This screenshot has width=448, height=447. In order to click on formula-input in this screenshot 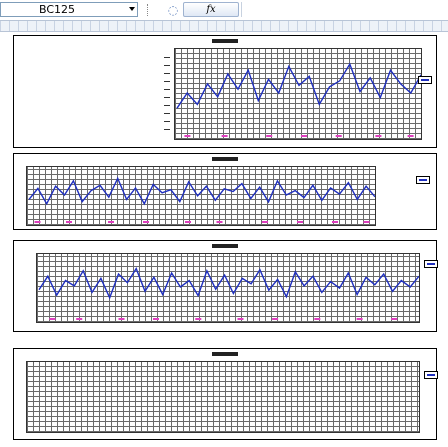, I will do `click(344, 9)`.